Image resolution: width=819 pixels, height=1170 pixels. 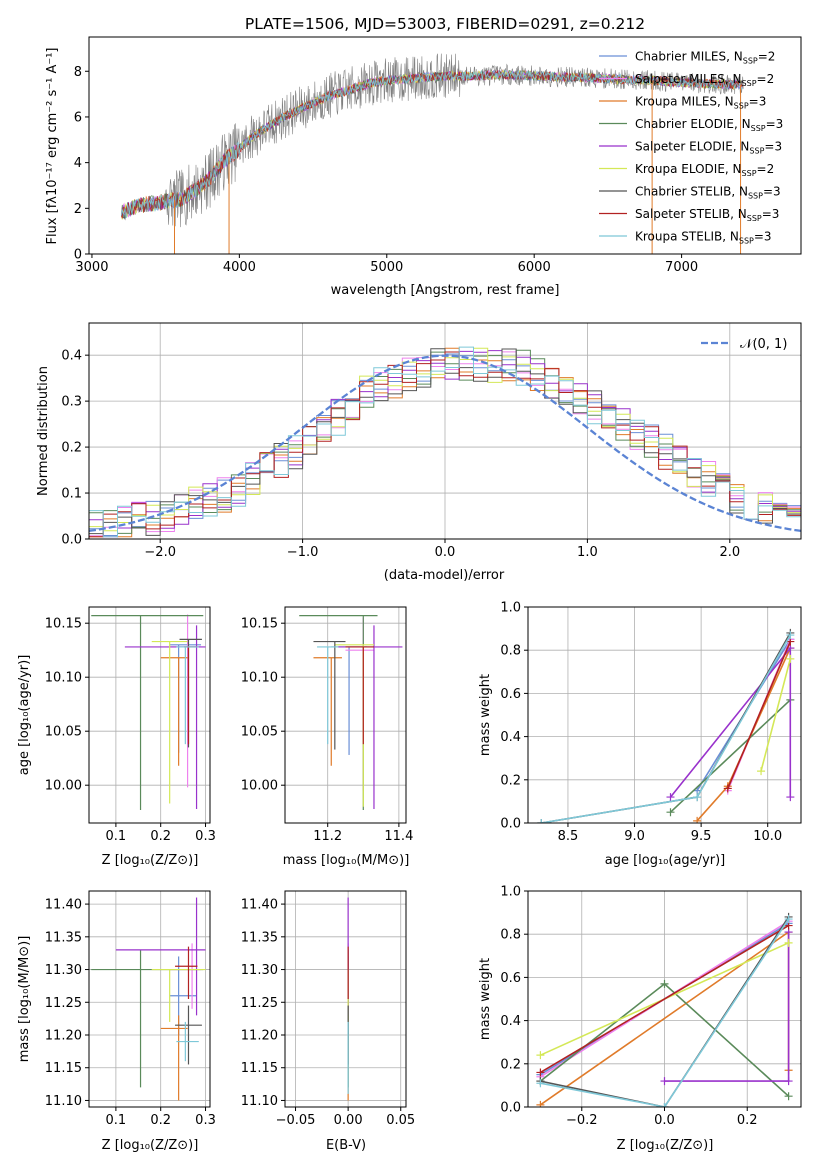 I want to click on legend-label-main: Kroupa STELIB, N, so click(x=687, y=237).